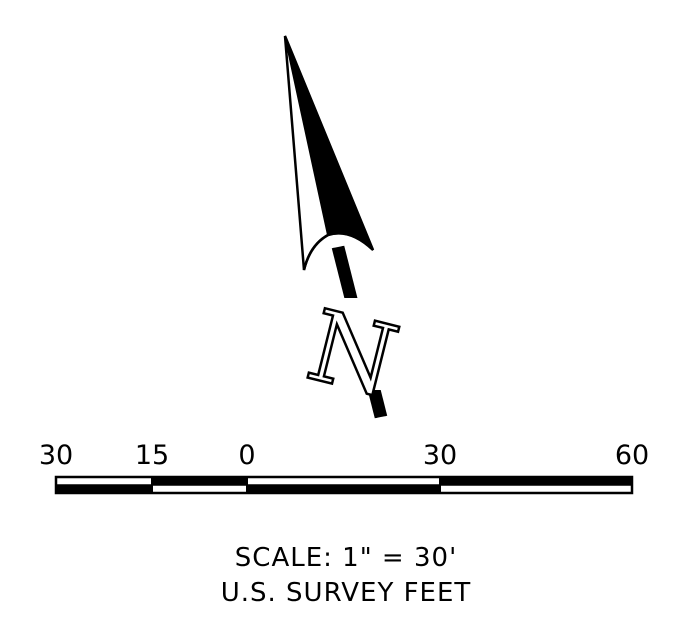 The height and width of the screenshot is (624, 692). I want to click on north-arrow-head, so click(329, 153).